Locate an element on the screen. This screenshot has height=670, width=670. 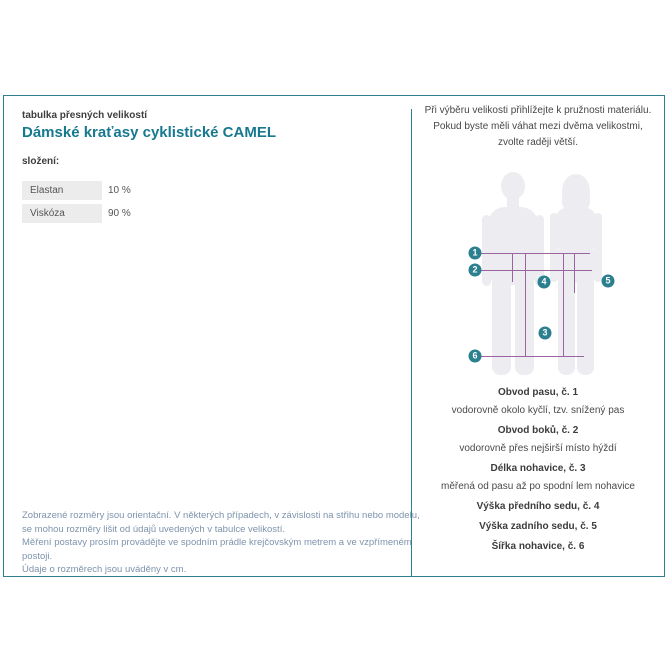
measurement-title: Obvod pasu, č. 1 is located at coordinates (538, 392).